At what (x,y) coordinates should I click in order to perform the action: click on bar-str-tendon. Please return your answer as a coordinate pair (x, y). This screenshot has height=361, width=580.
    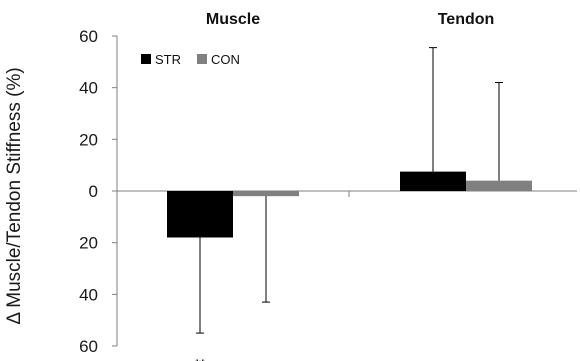
    Looking at the image, I should click on (433, 181).